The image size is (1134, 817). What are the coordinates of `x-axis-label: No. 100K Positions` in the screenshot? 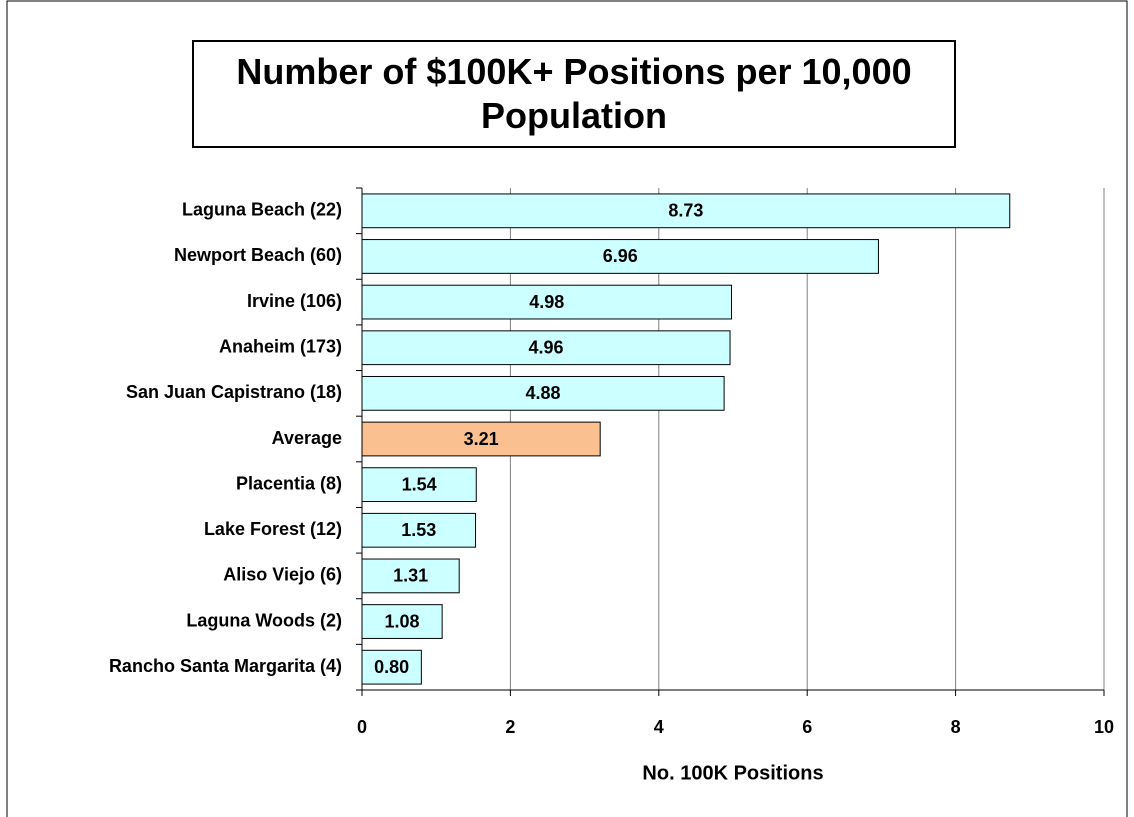 It's located at (732, 773).